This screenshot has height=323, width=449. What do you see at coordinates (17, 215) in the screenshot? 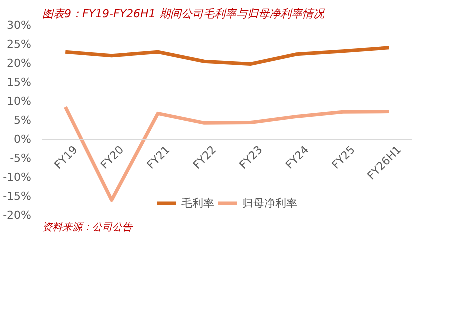
I see `y-tick-label: -20%` at bounding box center [17, 215].